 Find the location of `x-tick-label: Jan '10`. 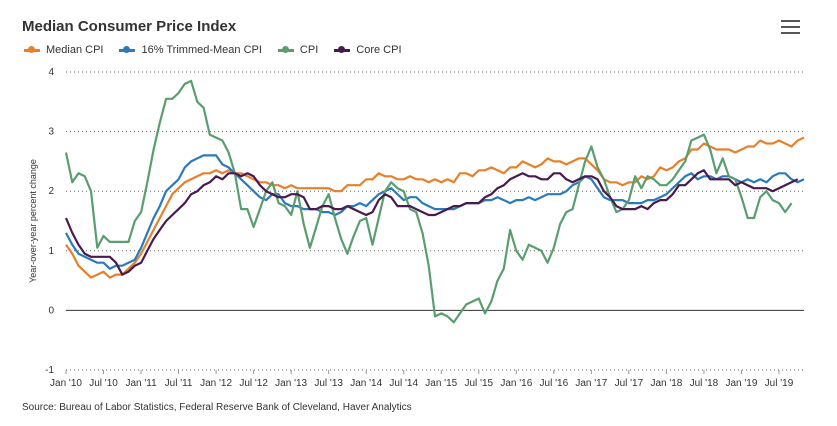

x-tick-label: Jan '10 is located at coordinates (66, 383).